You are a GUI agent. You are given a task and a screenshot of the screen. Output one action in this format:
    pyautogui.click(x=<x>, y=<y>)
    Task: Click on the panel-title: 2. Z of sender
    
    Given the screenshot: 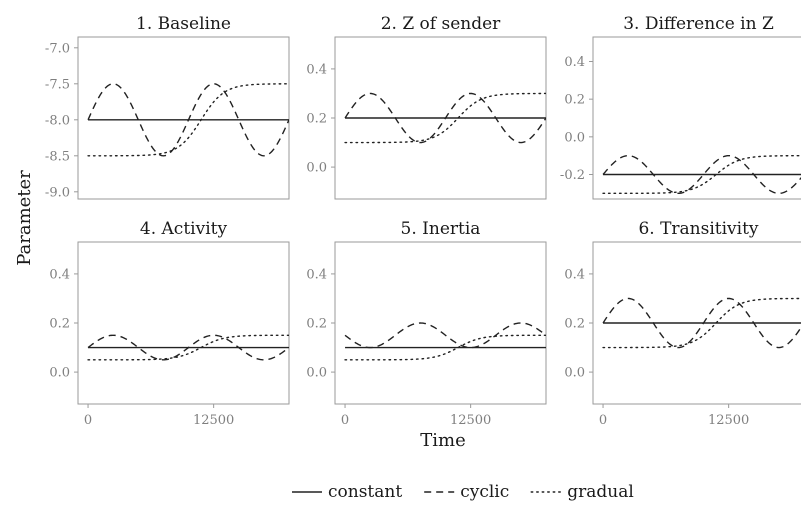 What is the action you would take?
    pyautogui.click(x=441, y=24)
    